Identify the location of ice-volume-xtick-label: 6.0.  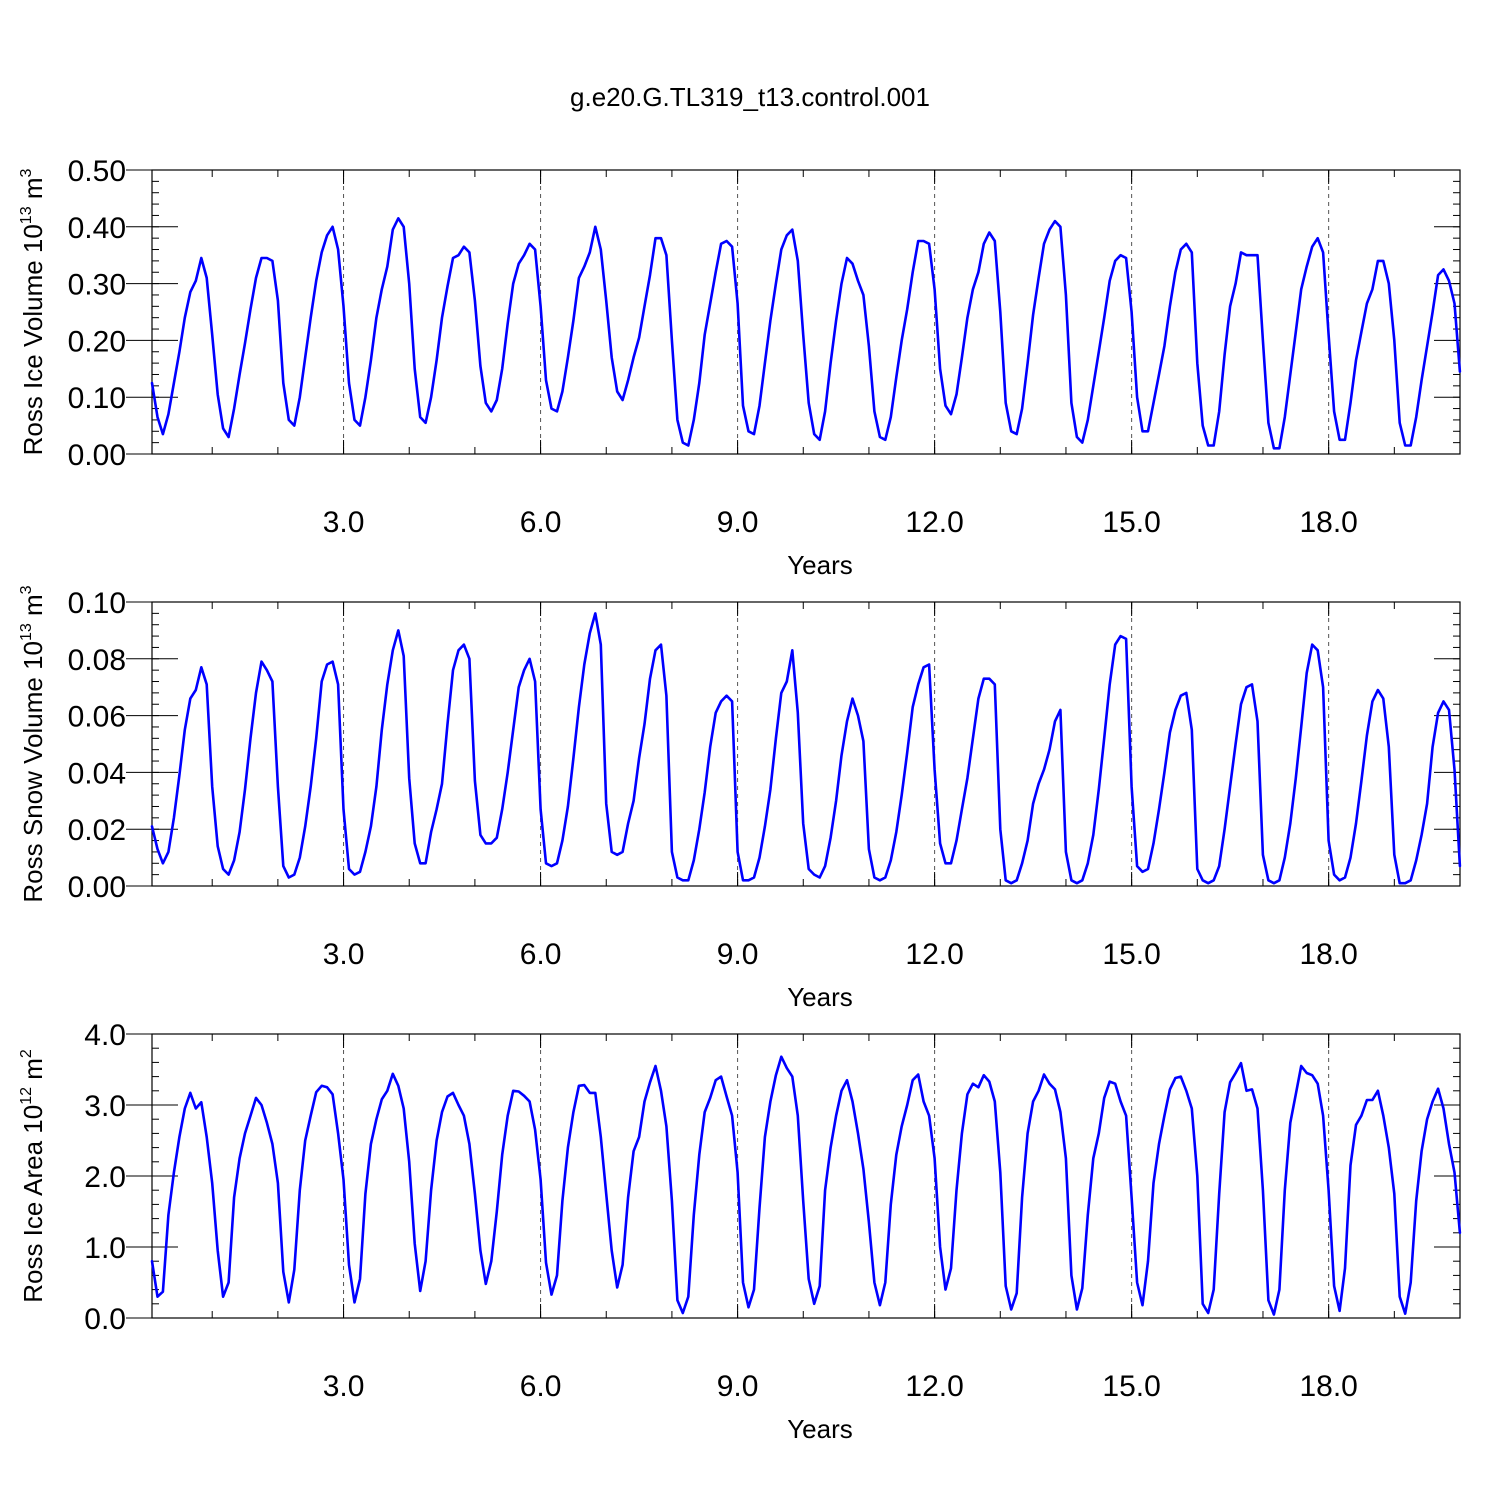
(541, 522).